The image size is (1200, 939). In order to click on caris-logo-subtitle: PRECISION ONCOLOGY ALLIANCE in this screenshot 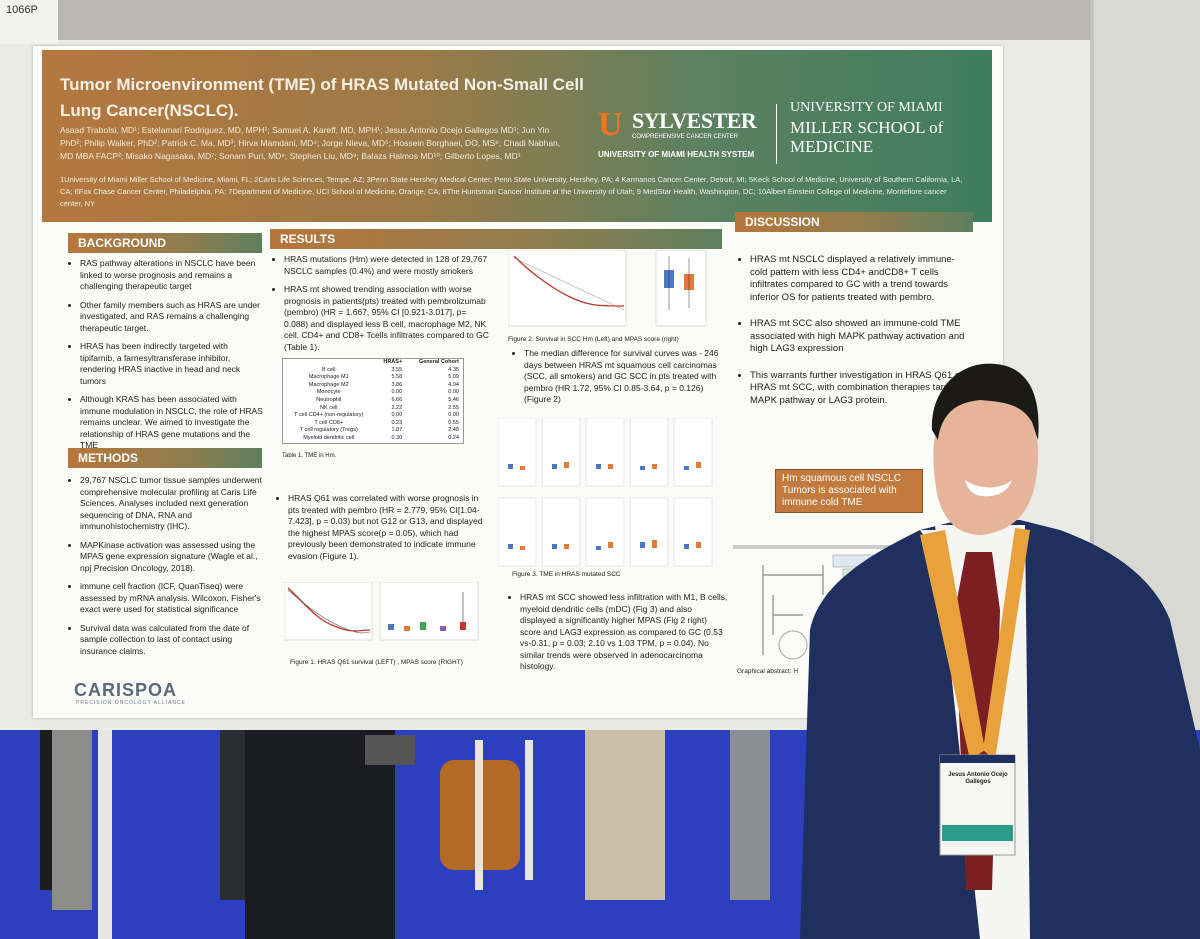, I will do `click(131, 703)`.